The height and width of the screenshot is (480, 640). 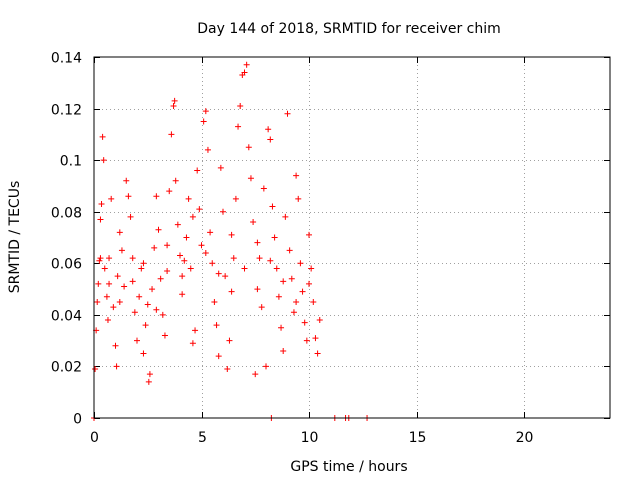 I want to click on y-tick-label: 0.14, so click(x=66, y=59).